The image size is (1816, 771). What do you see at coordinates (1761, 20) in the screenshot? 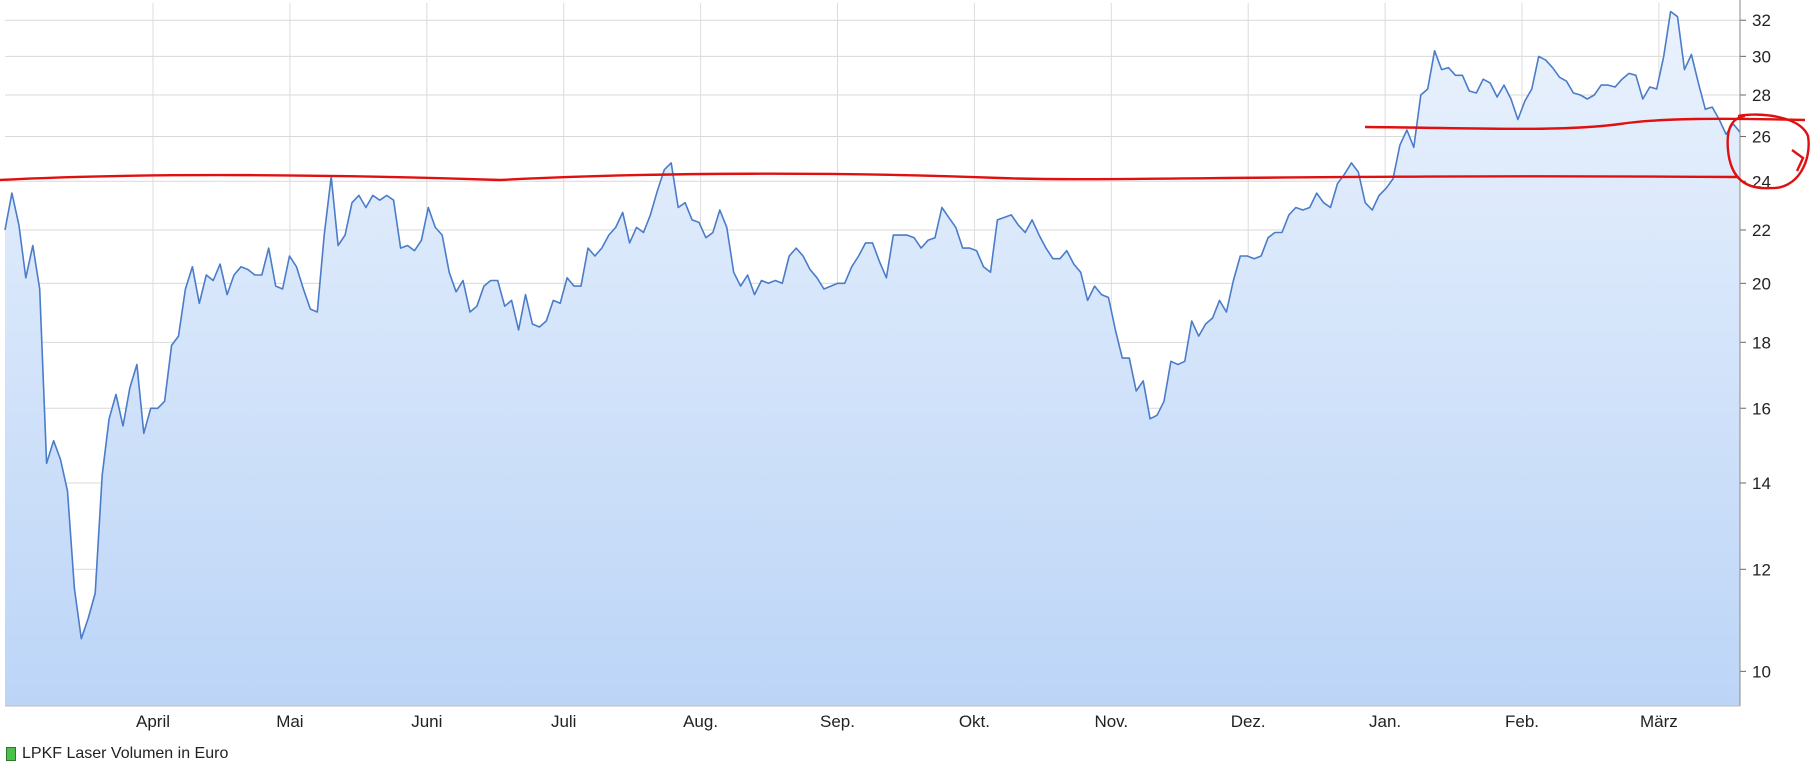
I see `y-tick-label: 32` at bounding box center [1761, 20].